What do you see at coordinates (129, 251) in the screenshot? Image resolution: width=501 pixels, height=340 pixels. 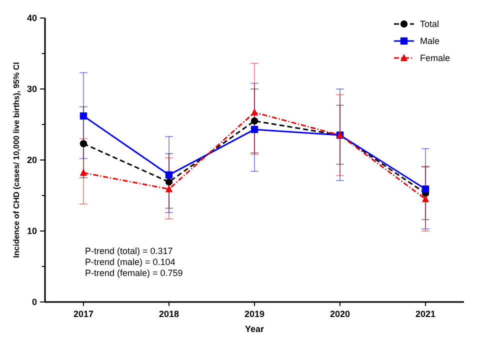 I see `annotation: P-trend (total) = 0.317` at bounding box center [129, 251].